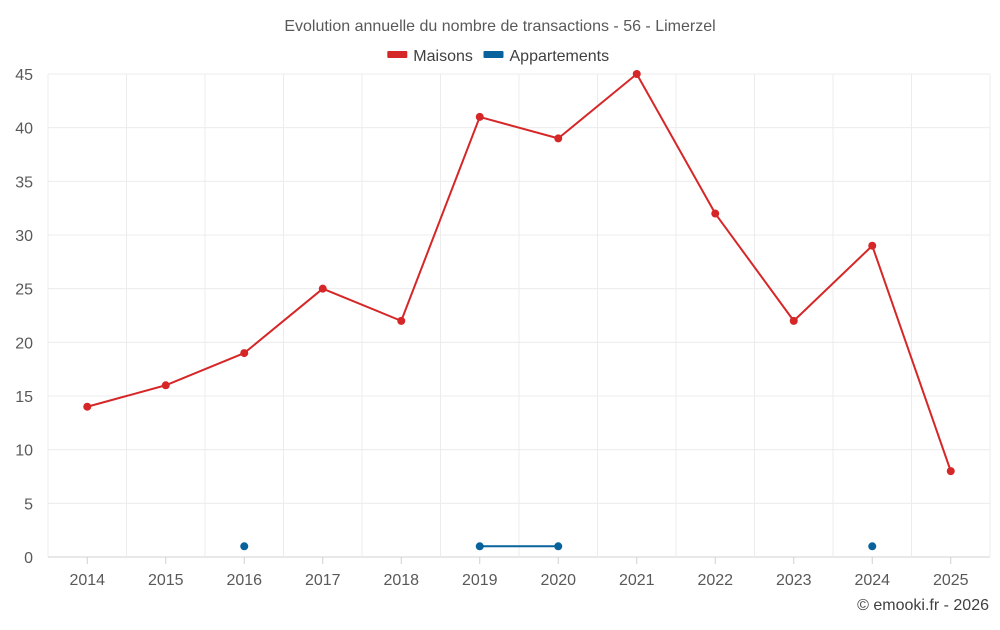 Image resolution: width=1000 pixels, height=630 pixels. What do you see at coordinates (87, 580) in the screenshot?
I see `x-tick-label: 2014` at bounding box center [87, 580].